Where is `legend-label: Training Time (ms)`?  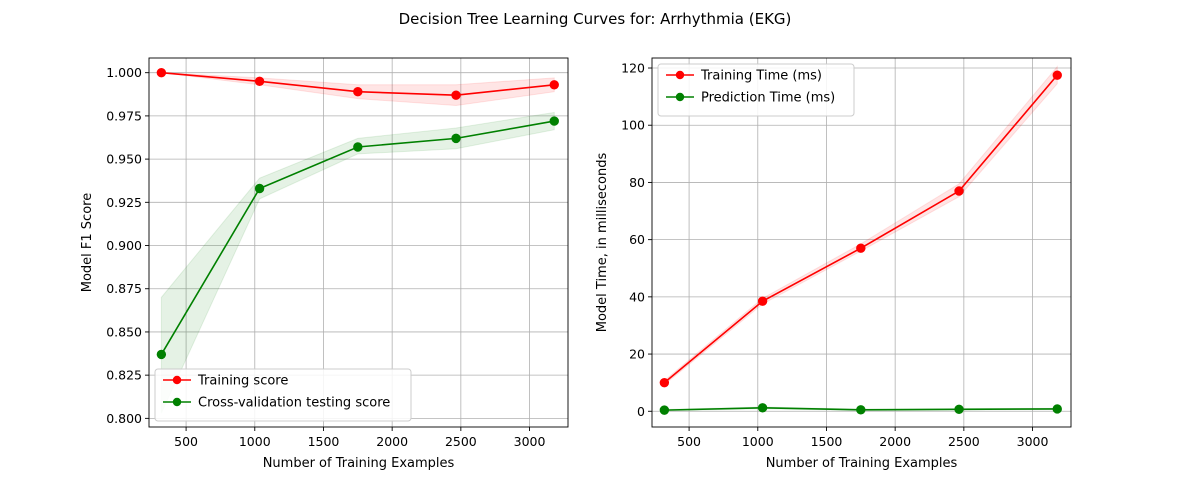
legend-label: Training Time (ms) is located at coordinates (761, 76).